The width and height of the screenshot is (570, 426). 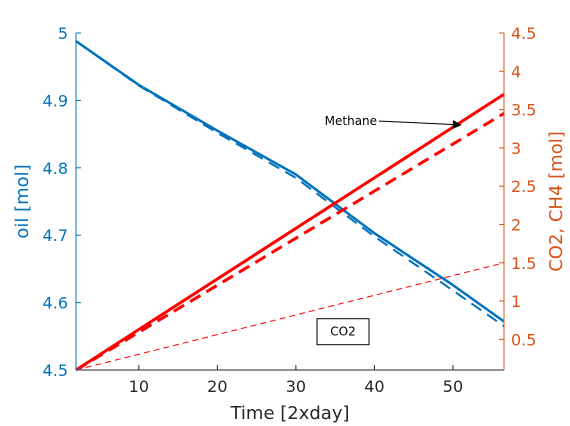 I want to click on right-tick-label: 4, so click(x=516, y=71).